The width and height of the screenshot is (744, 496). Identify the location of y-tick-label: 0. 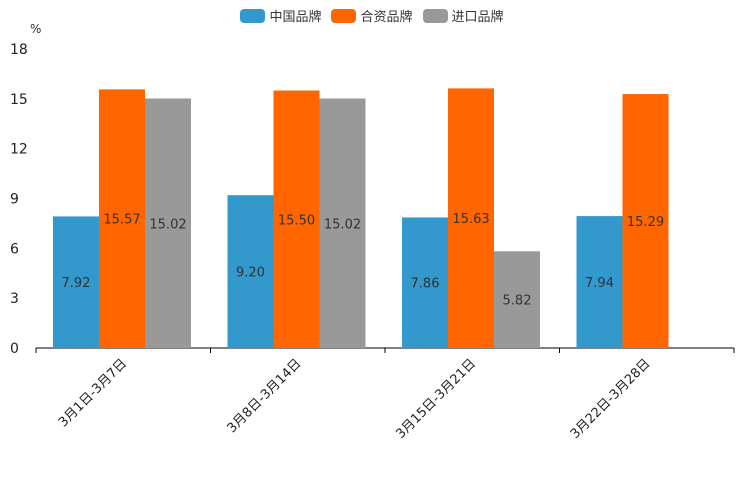
(14, 349).